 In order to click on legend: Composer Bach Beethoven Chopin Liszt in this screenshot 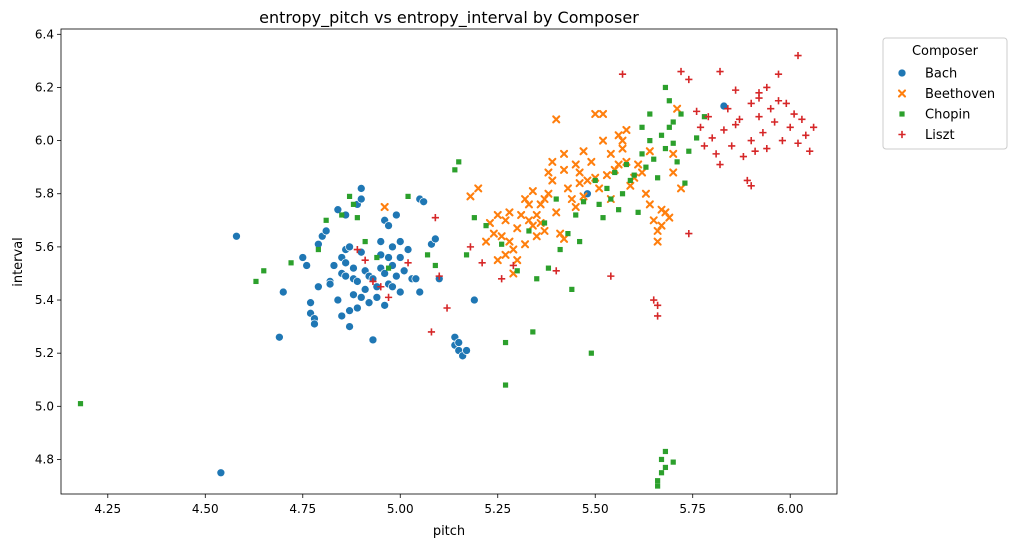, I will do `click(945, 93)`.